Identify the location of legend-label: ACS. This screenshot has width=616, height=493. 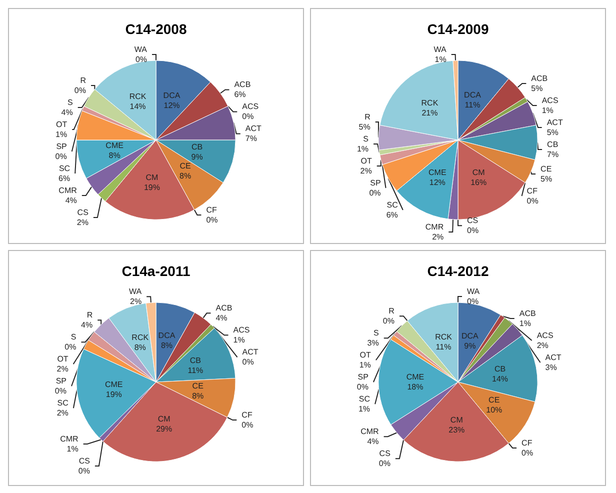
(250, 107).